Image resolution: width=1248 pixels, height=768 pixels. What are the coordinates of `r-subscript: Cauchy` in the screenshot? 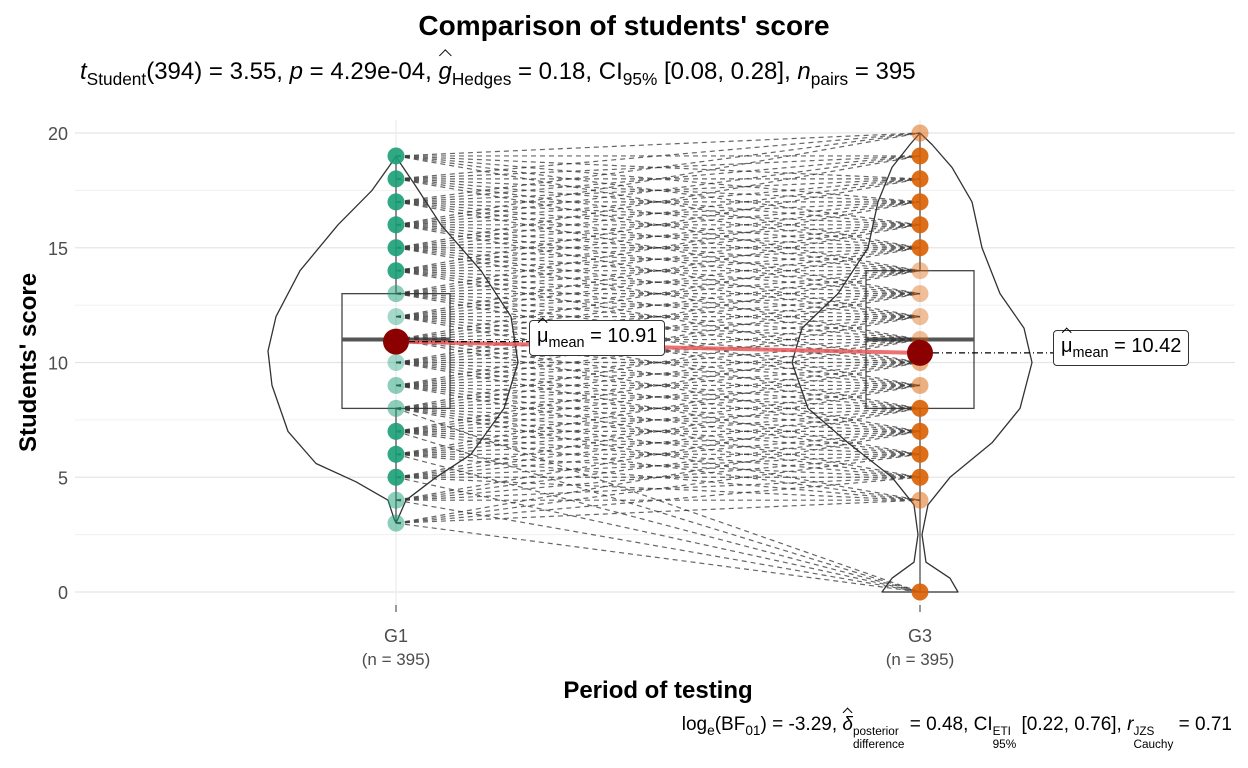 It's located at (1153, 744).